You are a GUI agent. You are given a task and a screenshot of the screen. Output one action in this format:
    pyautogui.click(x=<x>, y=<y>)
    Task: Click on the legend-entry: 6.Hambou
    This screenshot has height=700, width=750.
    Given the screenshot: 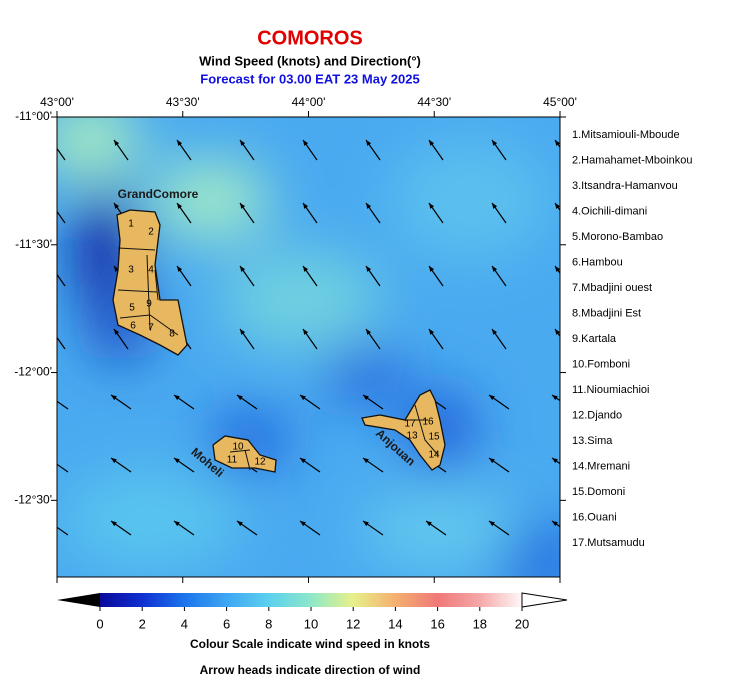 What is the action you would take?
    pyautogui.click(x=597, y=262)
    